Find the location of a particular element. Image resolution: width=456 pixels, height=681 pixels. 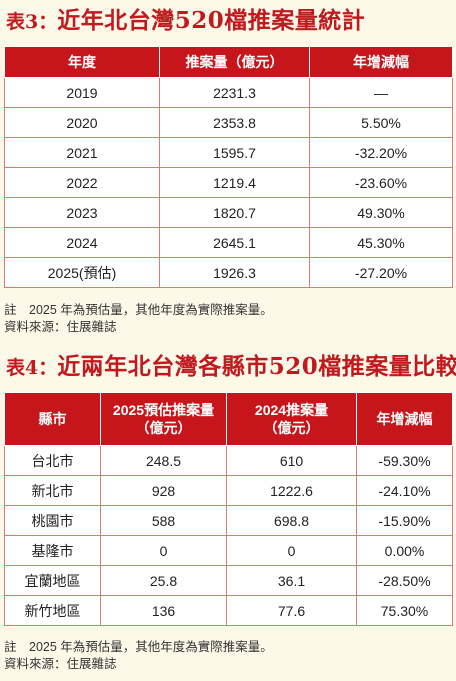

table4-cell-county: 宜蘭地區 is located at coordinates (52, 580).